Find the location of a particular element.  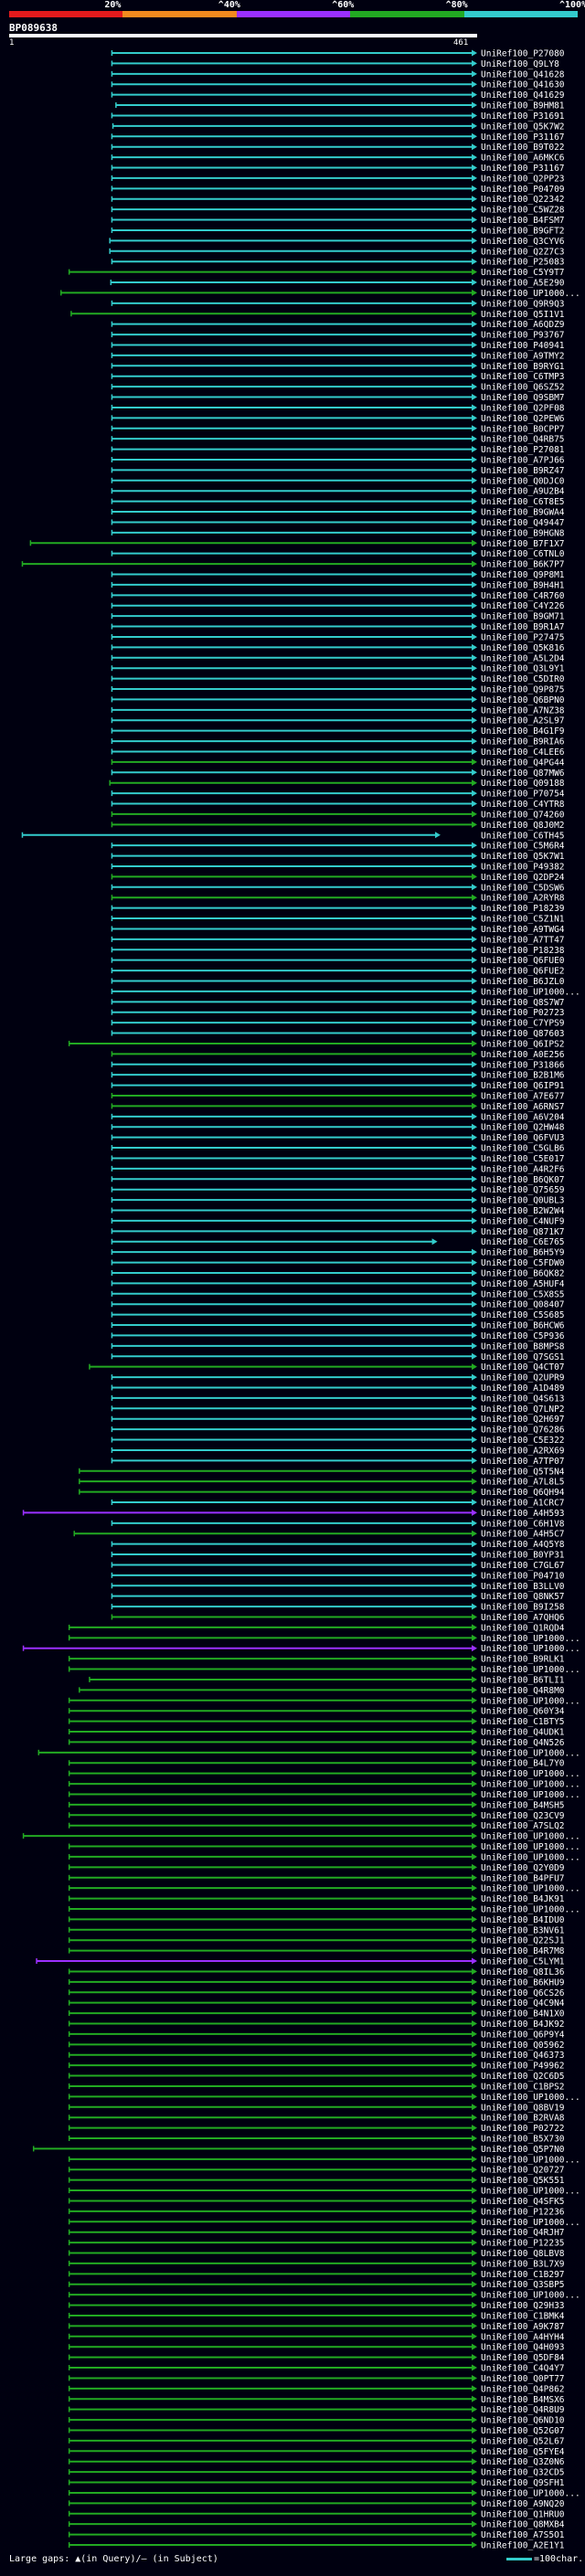

hit-label: UniRef100_B9GM71 is located at coordinates (523, 617).